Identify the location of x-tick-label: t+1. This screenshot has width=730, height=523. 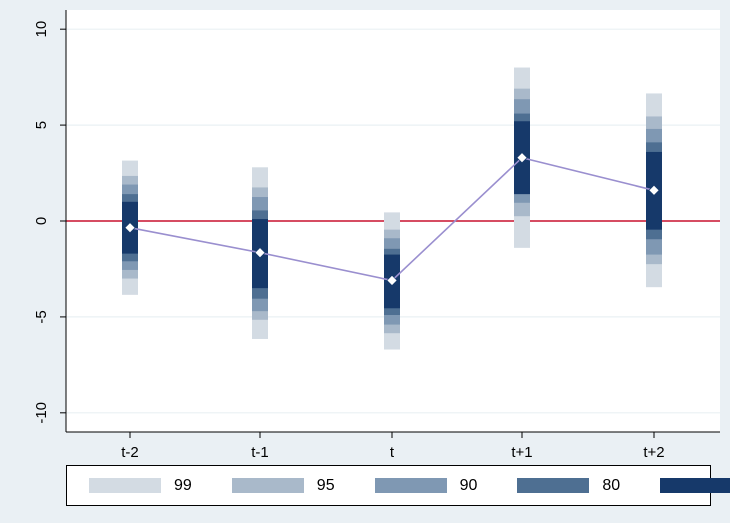
(521, 452).